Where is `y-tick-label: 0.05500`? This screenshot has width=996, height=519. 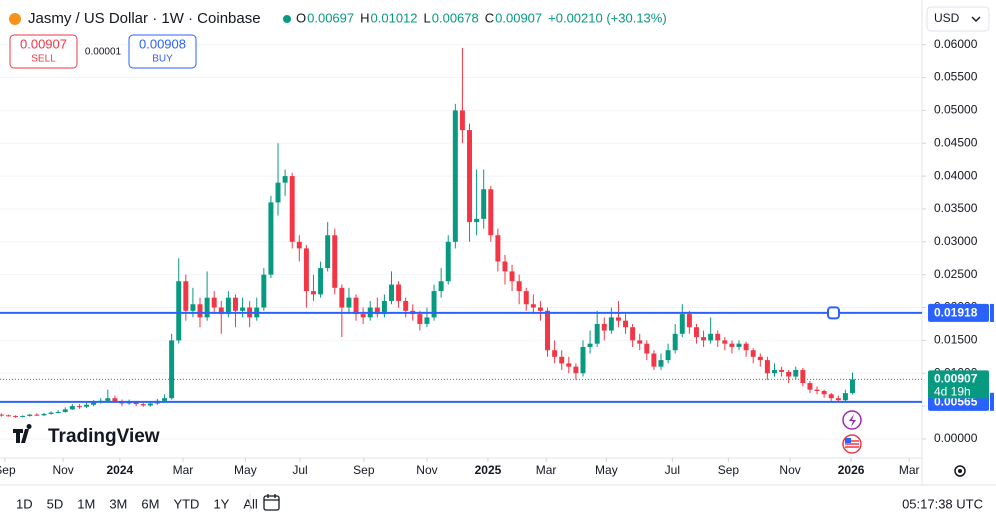
y-tick-label: 0.05500 is located at coordinates (956, 77).